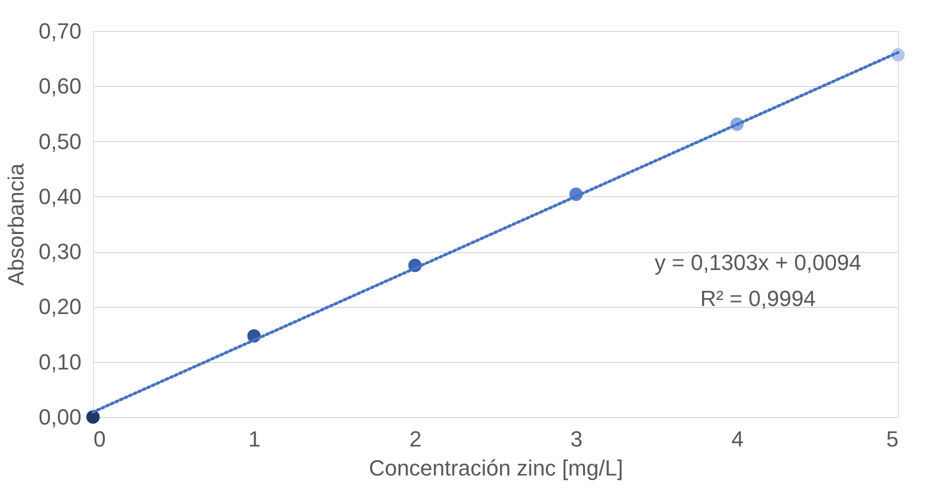  Describe the element at coordinates (60, 86) in the screenshot. I see `y-tick-label: 0,60` at that location.